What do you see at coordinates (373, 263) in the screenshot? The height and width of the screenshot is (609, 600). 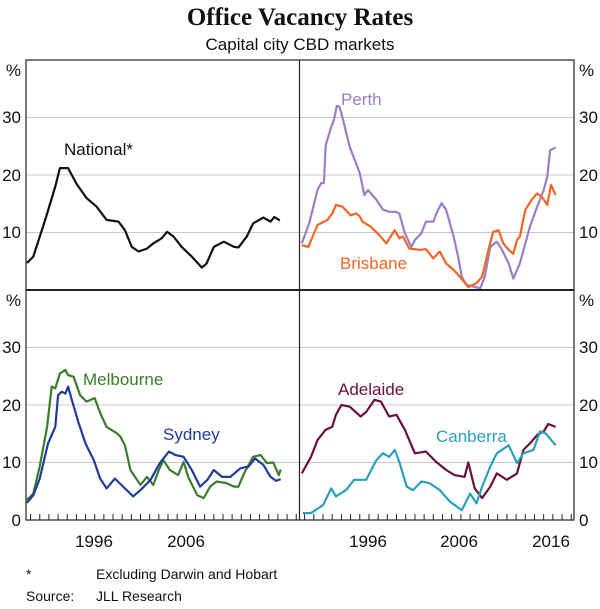 I see `label-brisbane: Brisbane` at bounding box center [373, 263].